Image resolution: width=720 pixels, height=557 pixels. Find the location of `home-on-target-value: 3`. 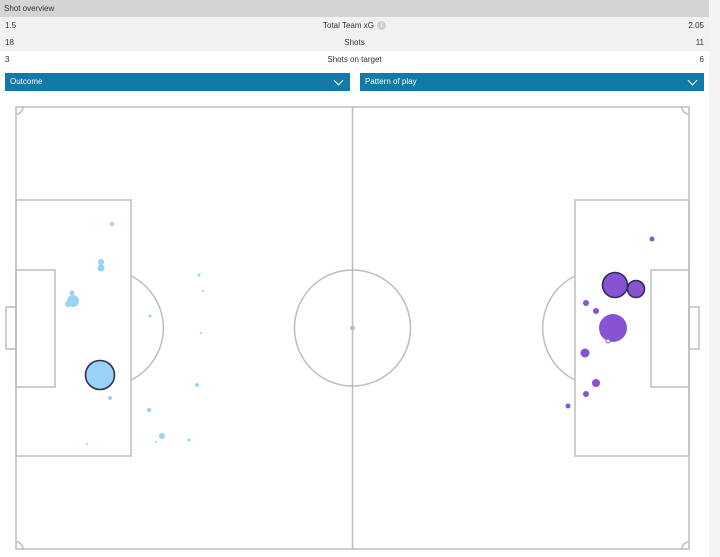

home-on-target-value: 3 is located at coordinates (7, 59).